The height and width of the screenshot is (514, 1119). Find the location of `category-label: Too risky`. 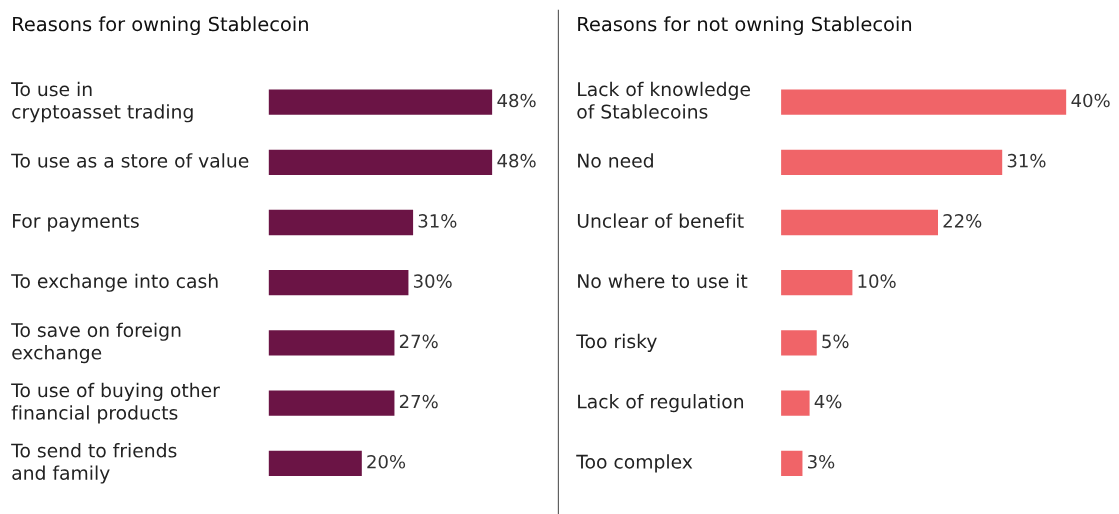

category-label: Too risky is located at coordinates (616, 342).